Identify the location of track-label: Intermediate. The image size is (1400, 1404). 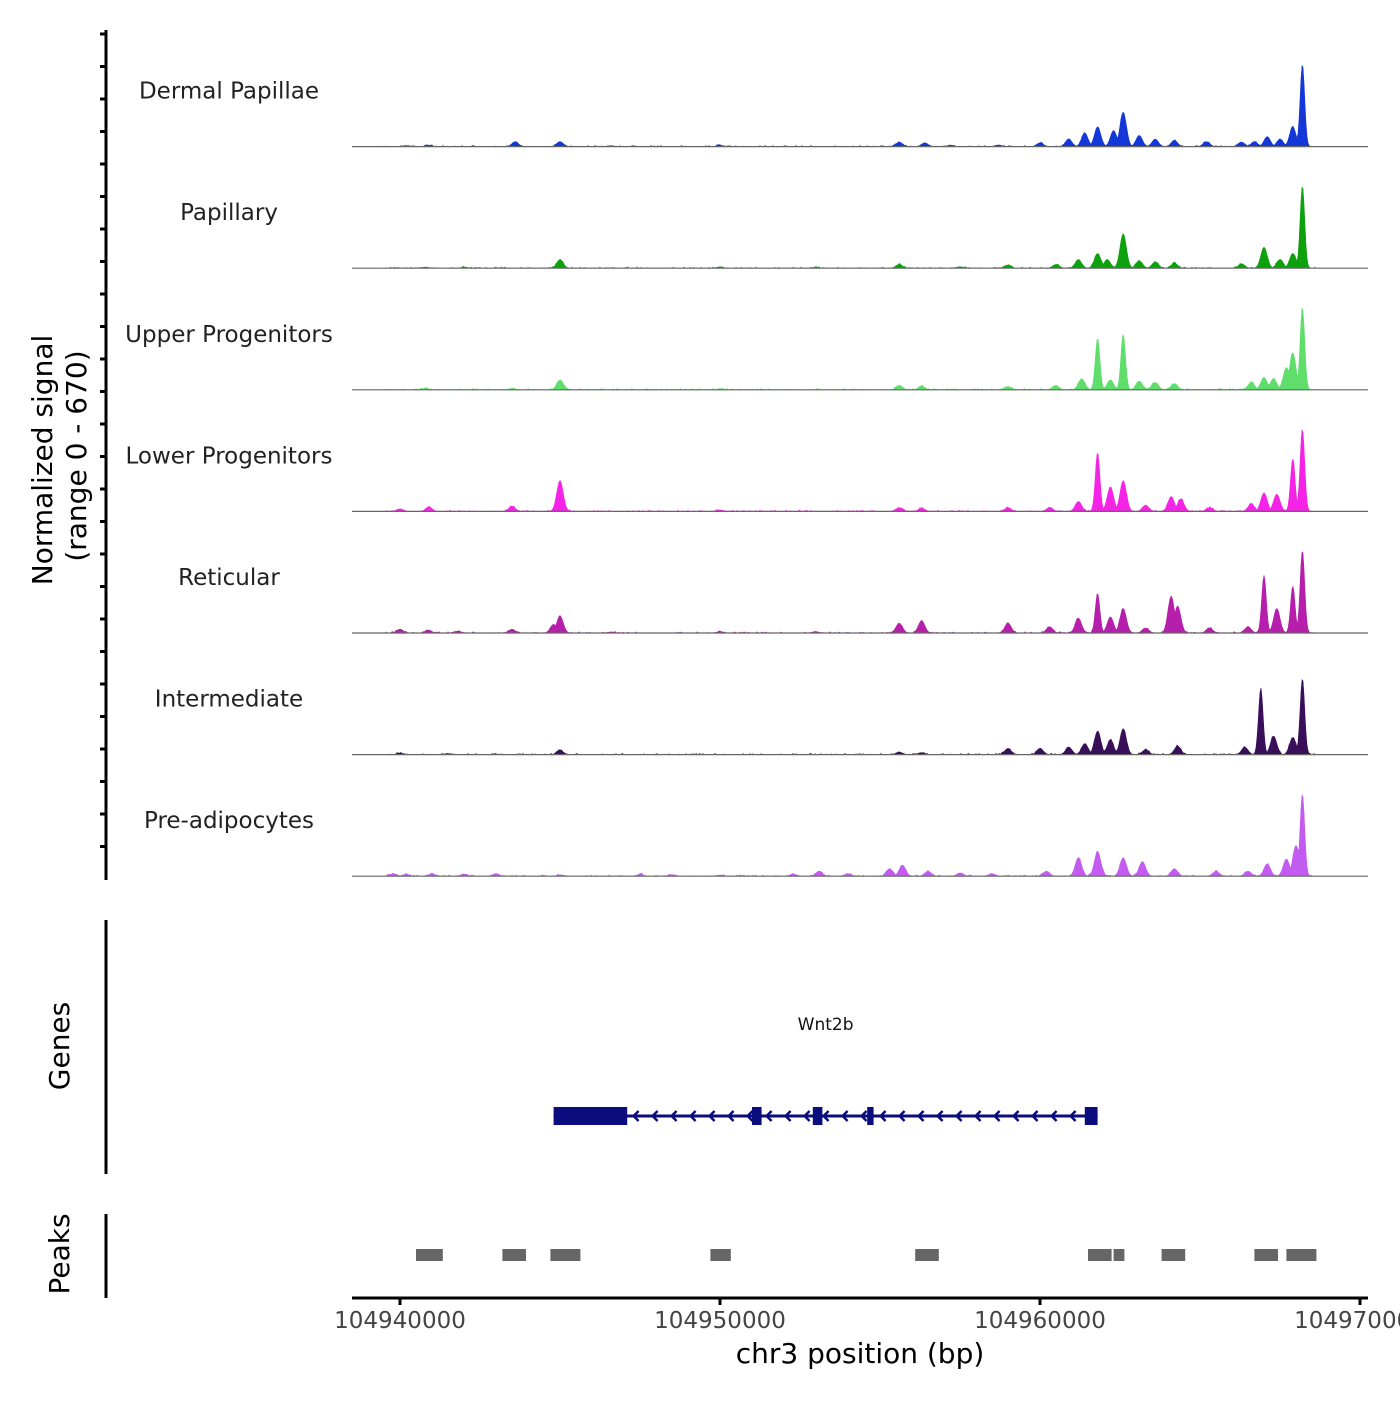
(229, 700).